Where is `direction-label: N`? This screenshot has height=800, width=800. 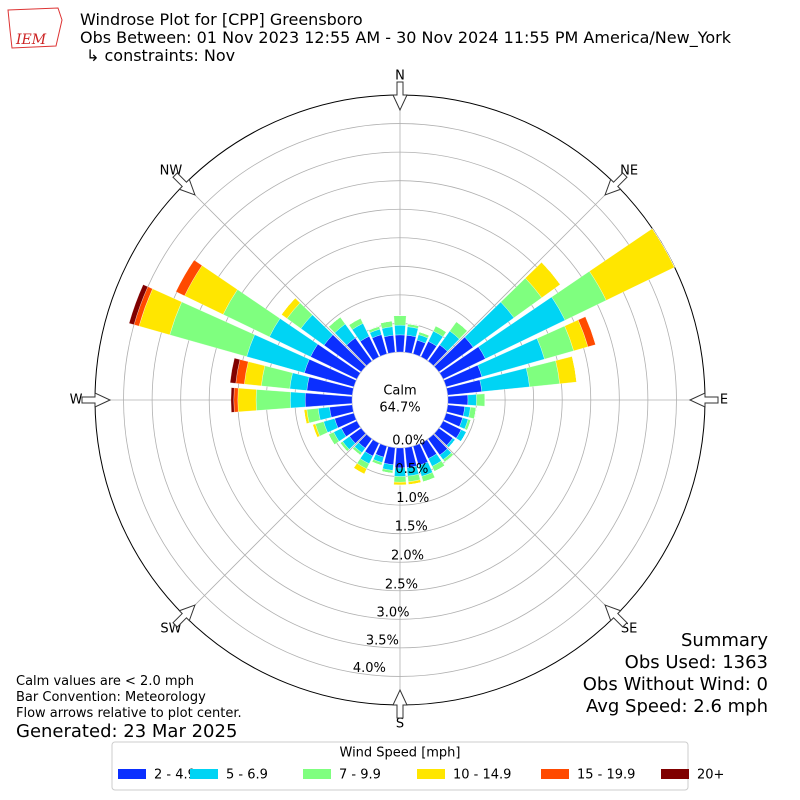 direction-label: N is located at coordinates (400, 76).